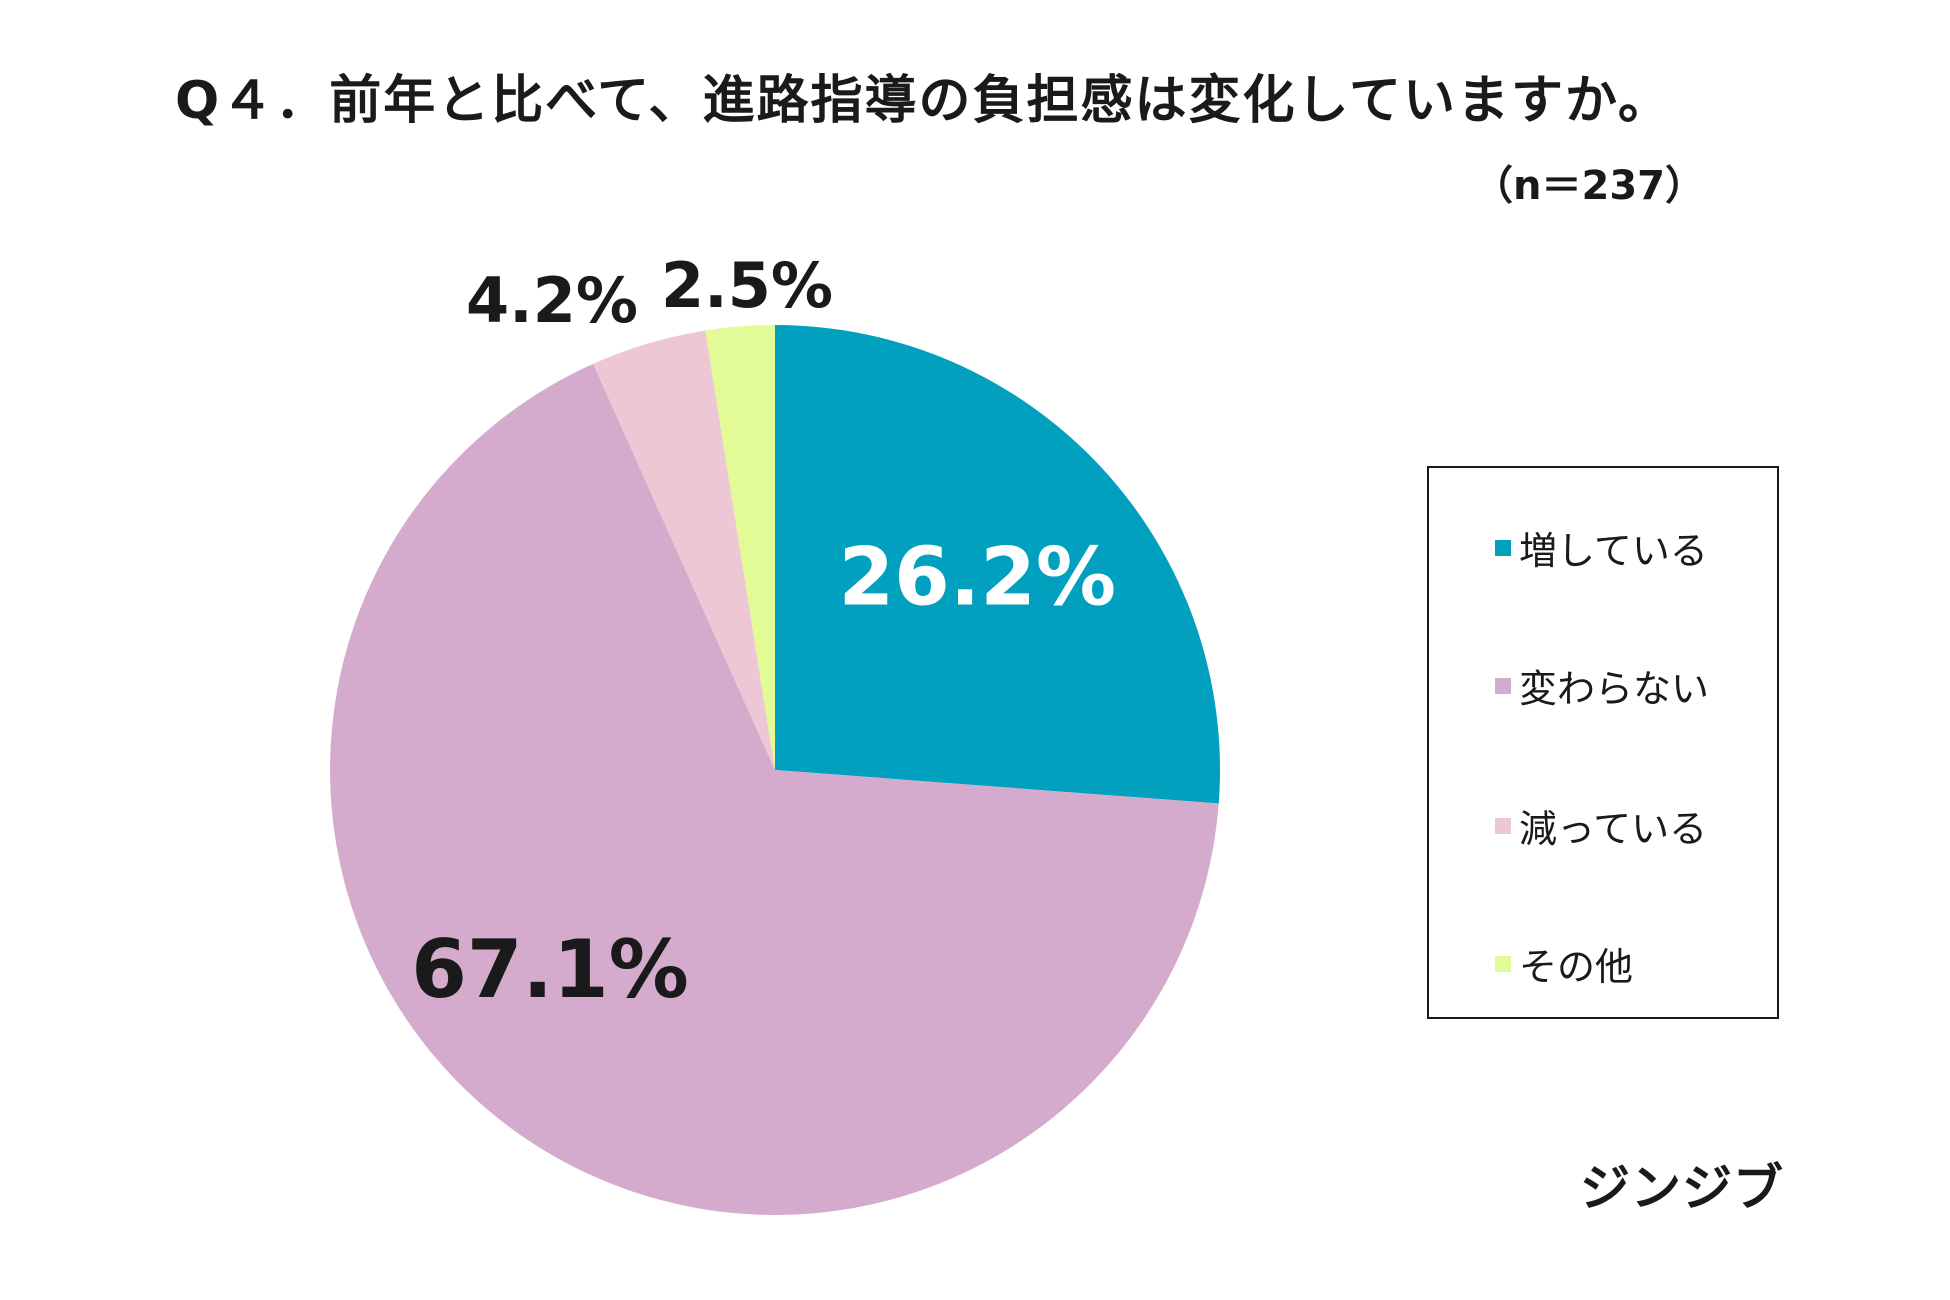  What do you see at coordinates (552, 300) in the screenshot?
I see `data-label-decreasing: 4.2%` at bounding box center [552, 300].